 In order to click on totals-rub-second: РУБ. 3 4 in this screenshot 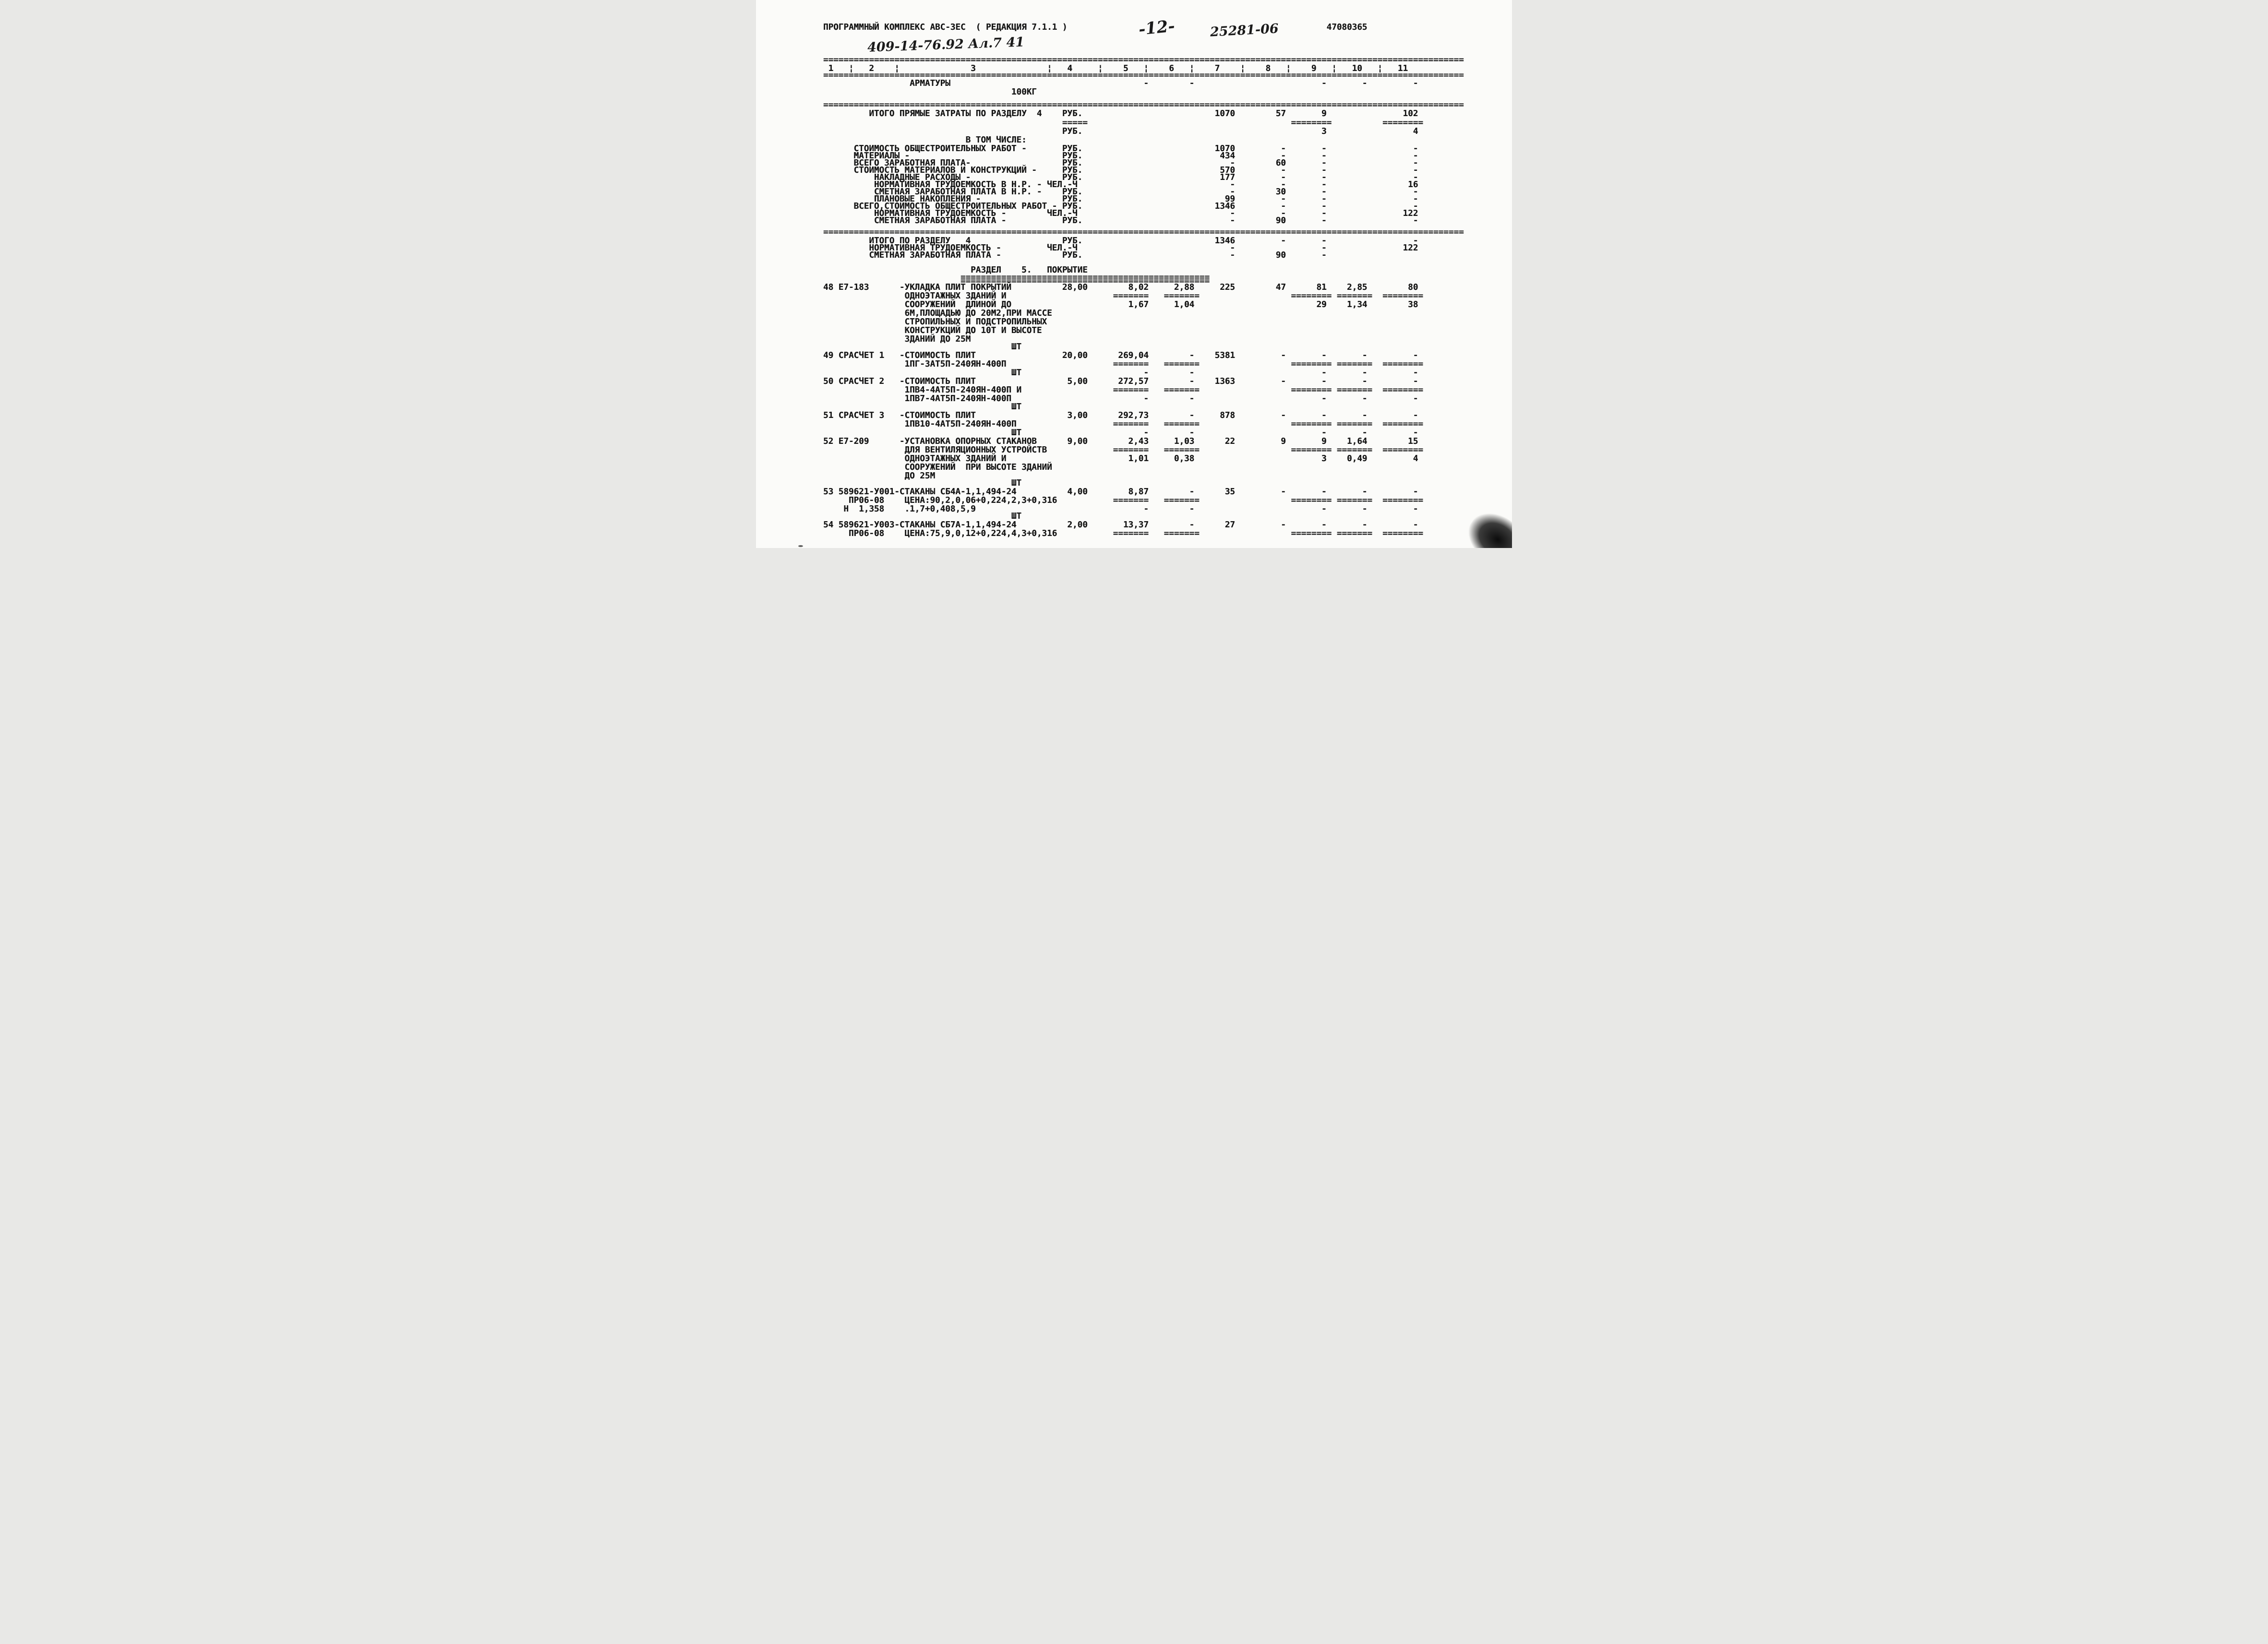, I will do `click(1120, 131)`.